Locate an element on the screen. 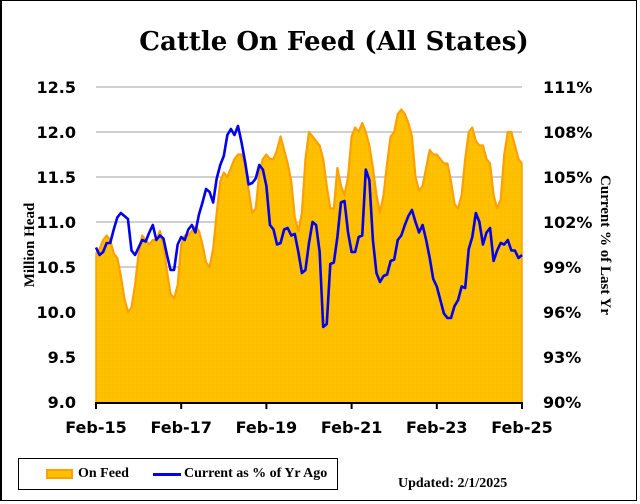  legend-swatch-current-pct is located at coordinates (167, 474).